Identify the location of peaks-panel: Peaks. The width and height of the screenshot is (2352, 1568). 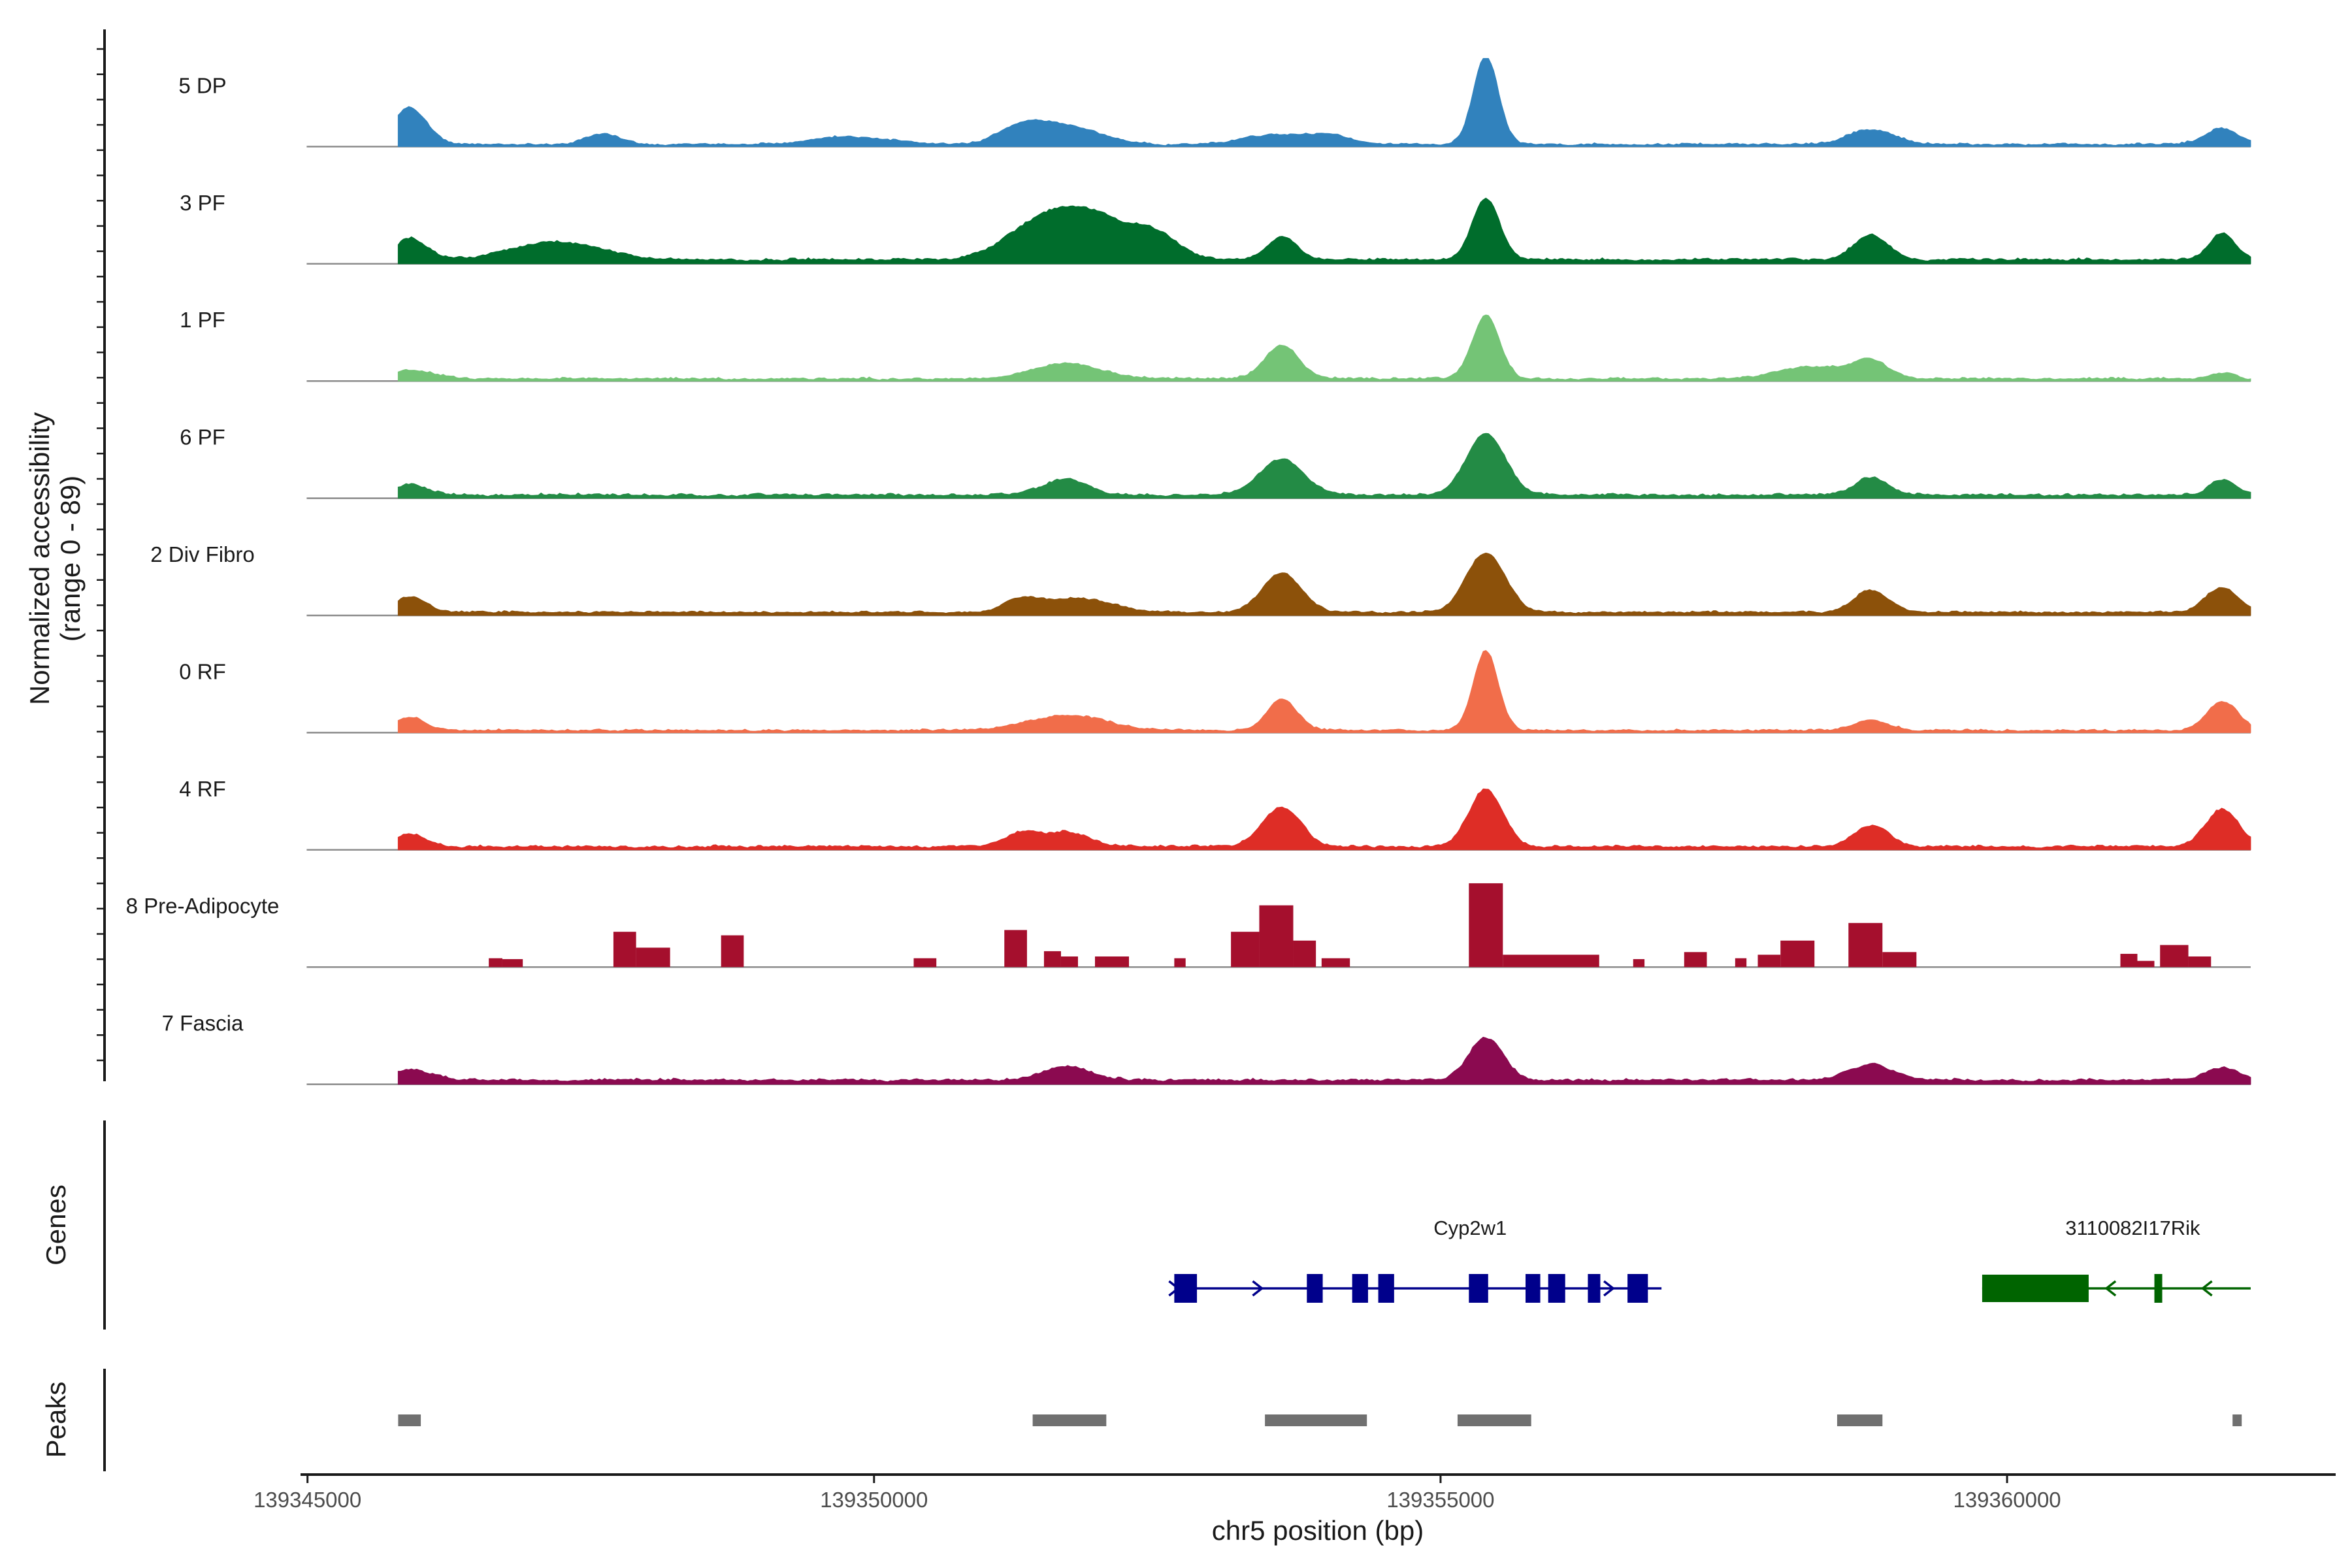
(1141, 1420).